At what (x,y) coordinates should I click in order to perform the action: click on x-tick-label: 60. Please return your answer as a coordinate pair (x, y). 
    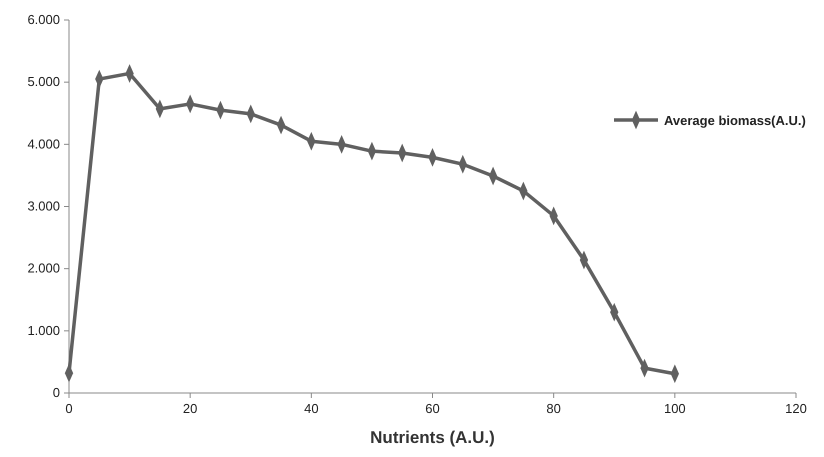
    Looking at the image, I should click on (432, 408).